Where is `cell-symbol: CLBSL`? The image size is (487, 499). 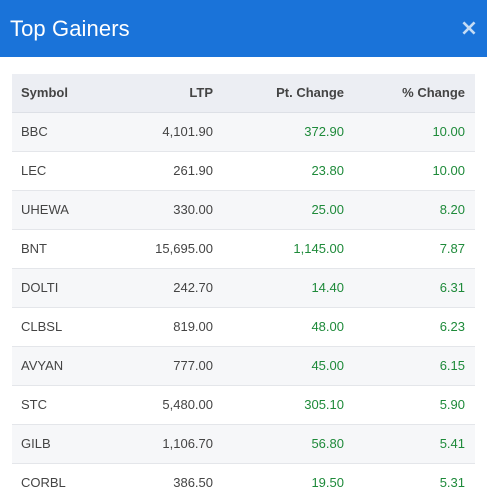 cell-symbol: CLBSL is located at coordinates (68, 327).